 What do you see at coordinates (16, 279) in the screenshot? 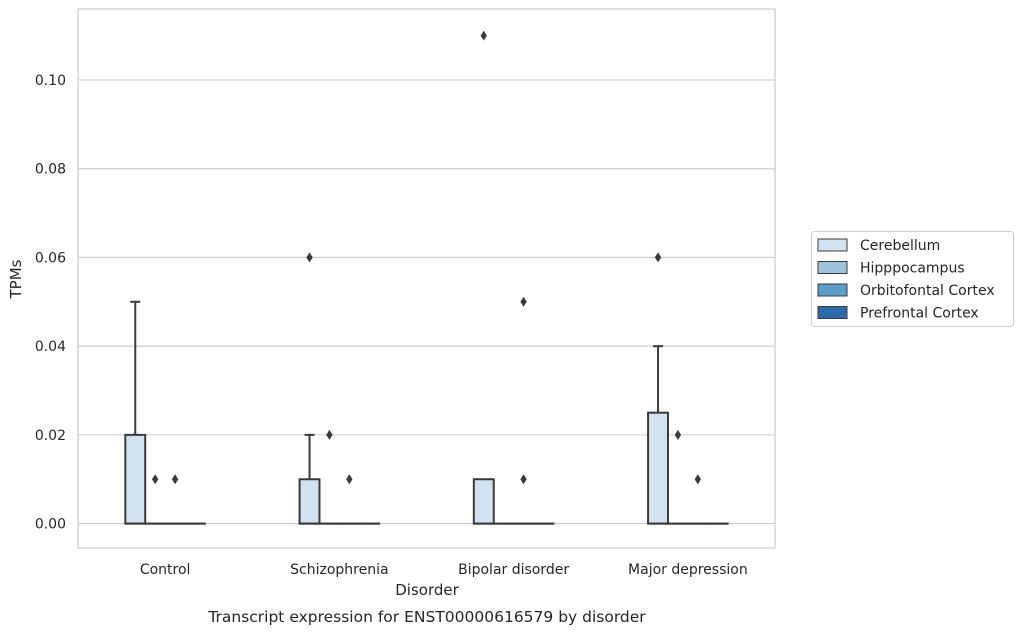
I see `y-axis-label: TPMs` at bounding box center [16, 279].